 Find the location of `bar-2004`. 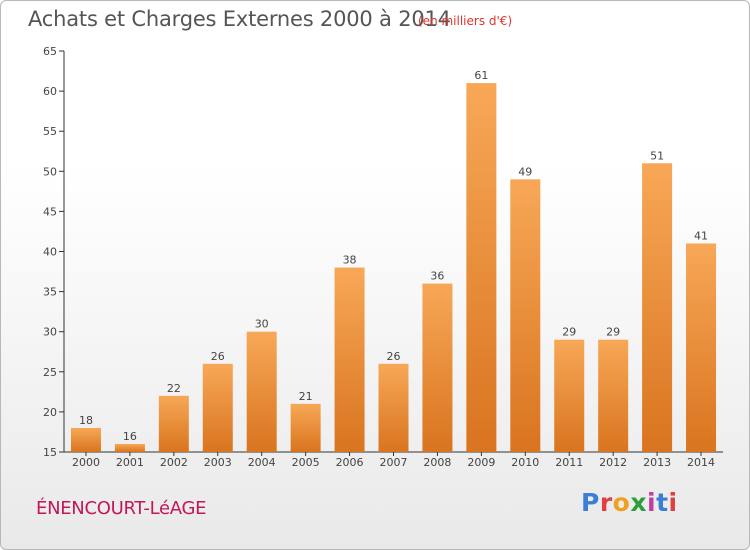

bar-2004 is located at coordinates (261, 391).